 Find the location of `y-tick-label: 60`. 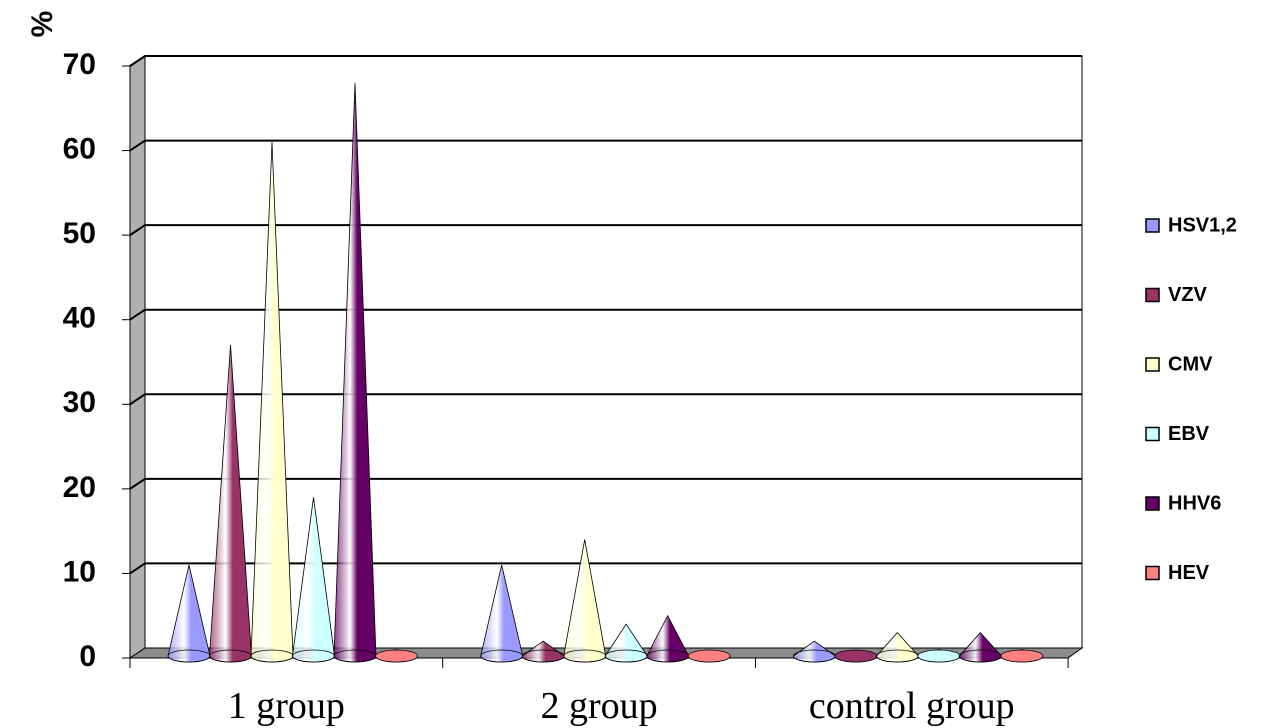

y-tick-label: 60 is located at coordinates (79, 148).